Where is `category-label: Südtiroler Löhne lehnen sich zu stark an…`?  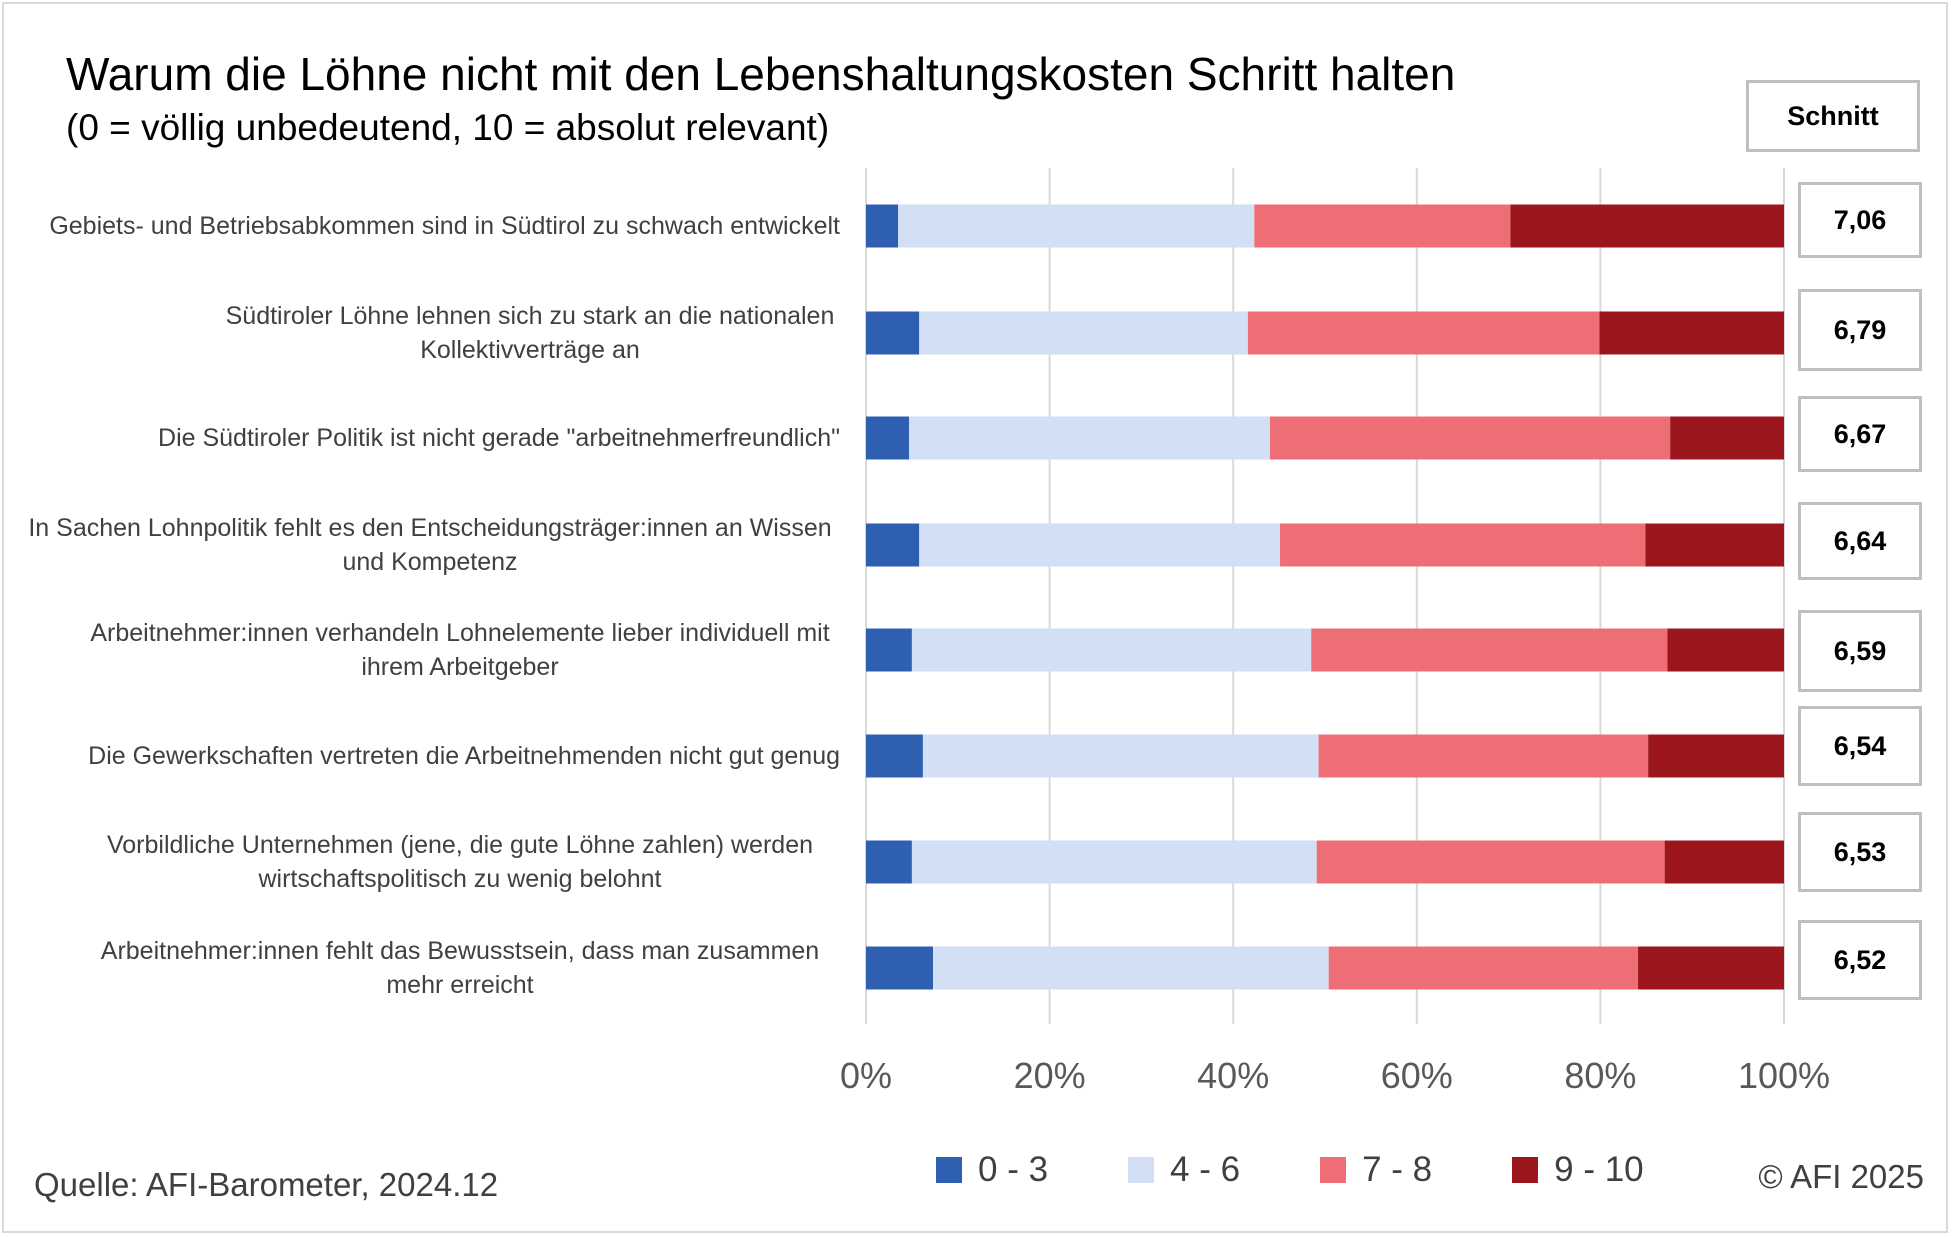 category-label: Südtiroler Löhne lehnen sich zu stark an… is located at coordinates (530, 333).